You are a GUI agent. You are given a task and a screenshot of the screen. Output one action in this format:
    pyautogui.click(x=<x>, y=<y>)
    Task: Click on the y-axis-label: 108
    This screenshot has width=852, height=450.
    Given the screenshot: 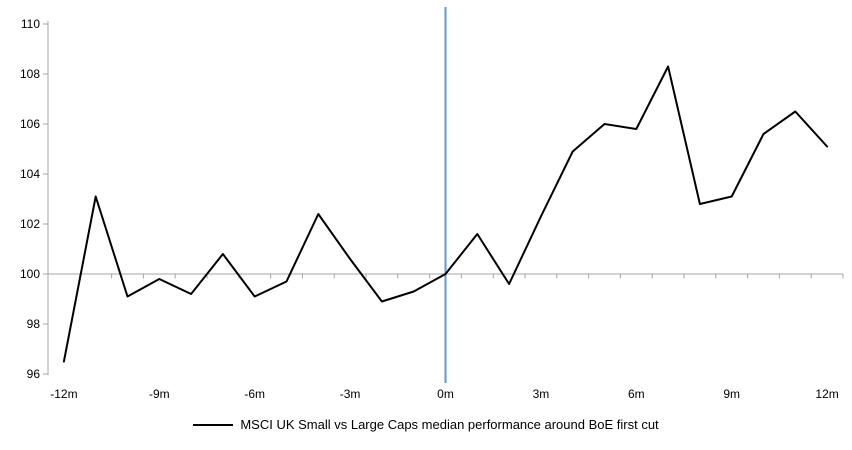 What is the action you would take?
    pyautogui.click(x=30, y=74)
    